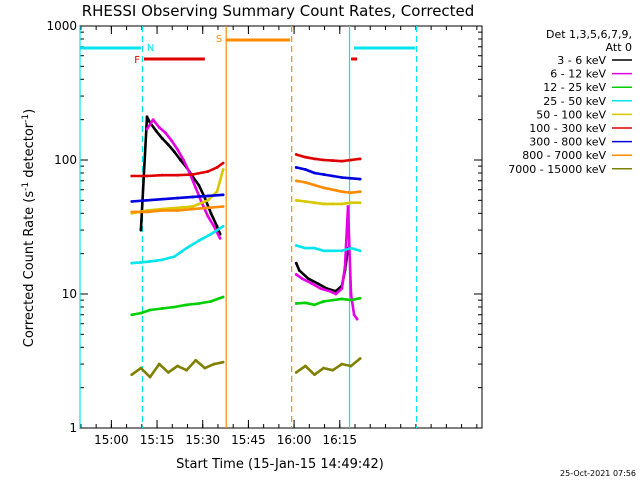 This screenshot has width=640, height=480. I want to click on x-tick-label: 15:15, so click(157, 440).